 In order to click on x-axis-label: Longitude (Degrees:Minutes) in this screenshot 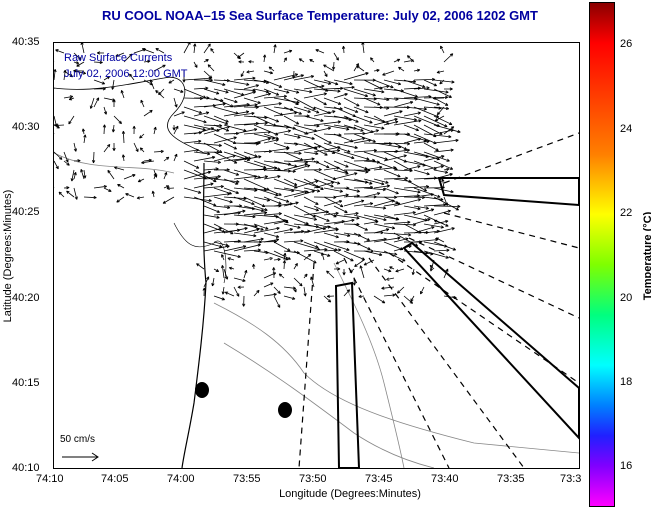, I will do `click(350, 494)`.